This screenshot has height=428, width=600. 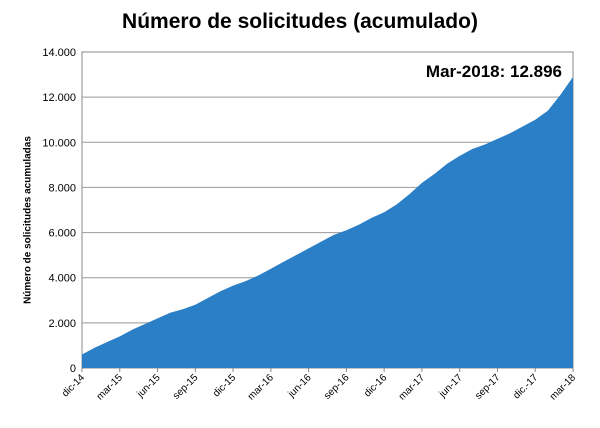 I want to click on x-tick-label: dic.-17, so click(x=525, y=386).